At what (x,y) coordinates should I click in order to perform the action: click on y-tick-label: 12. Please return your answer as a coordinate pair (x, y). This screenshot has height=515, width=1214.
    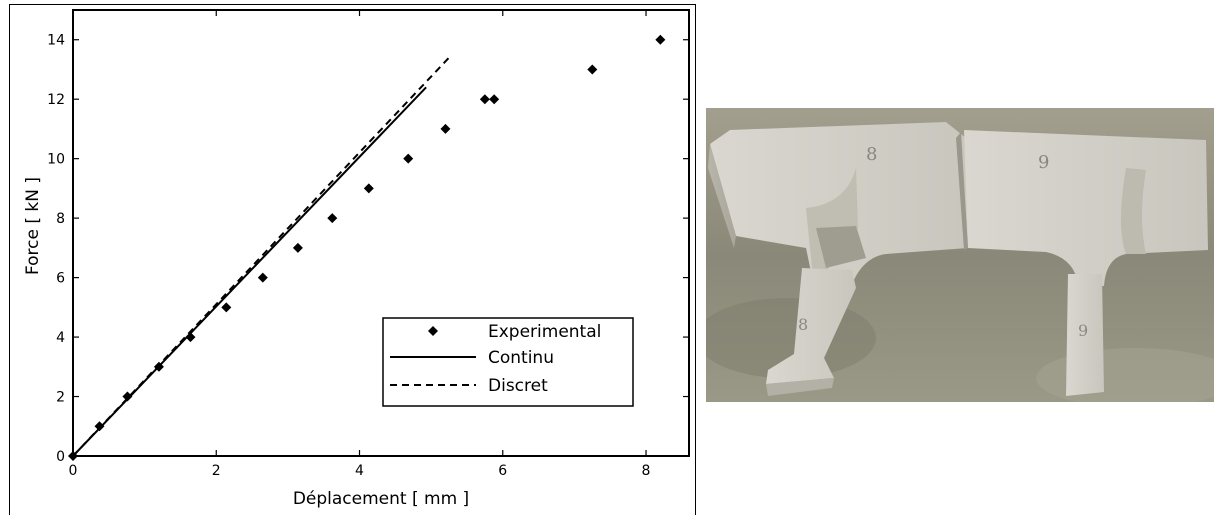
    Looking at the image, I should click on (56, 100).